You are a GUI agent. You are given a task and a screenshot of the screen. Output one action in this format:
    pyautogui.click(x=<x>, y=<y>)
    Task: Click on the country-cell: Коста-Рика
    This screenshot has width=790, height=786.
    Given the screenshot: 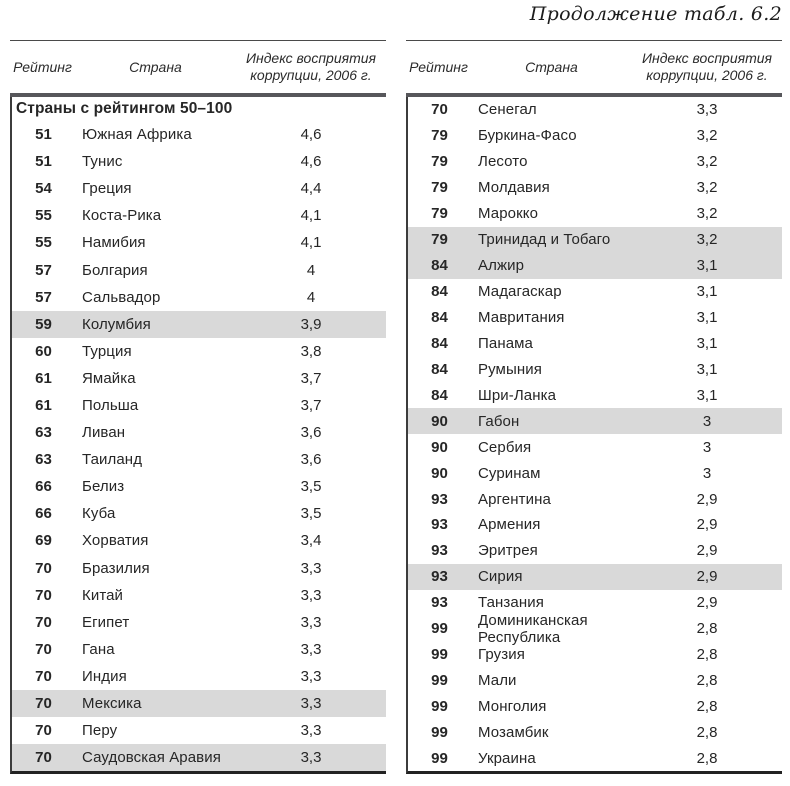 What is the action you would take?
    pyautogui.click(x=122, y=216)
    